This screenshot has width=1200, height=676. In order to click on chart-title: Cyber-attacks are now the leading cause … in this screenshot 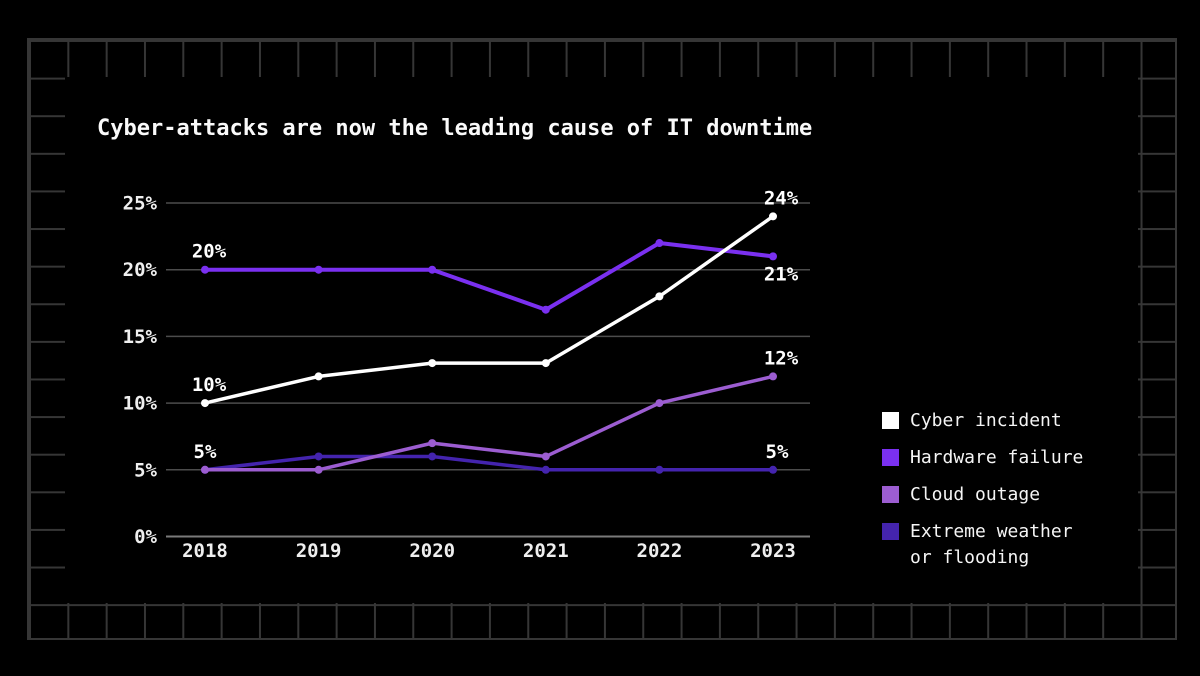, I will do `click(455, 128)`.